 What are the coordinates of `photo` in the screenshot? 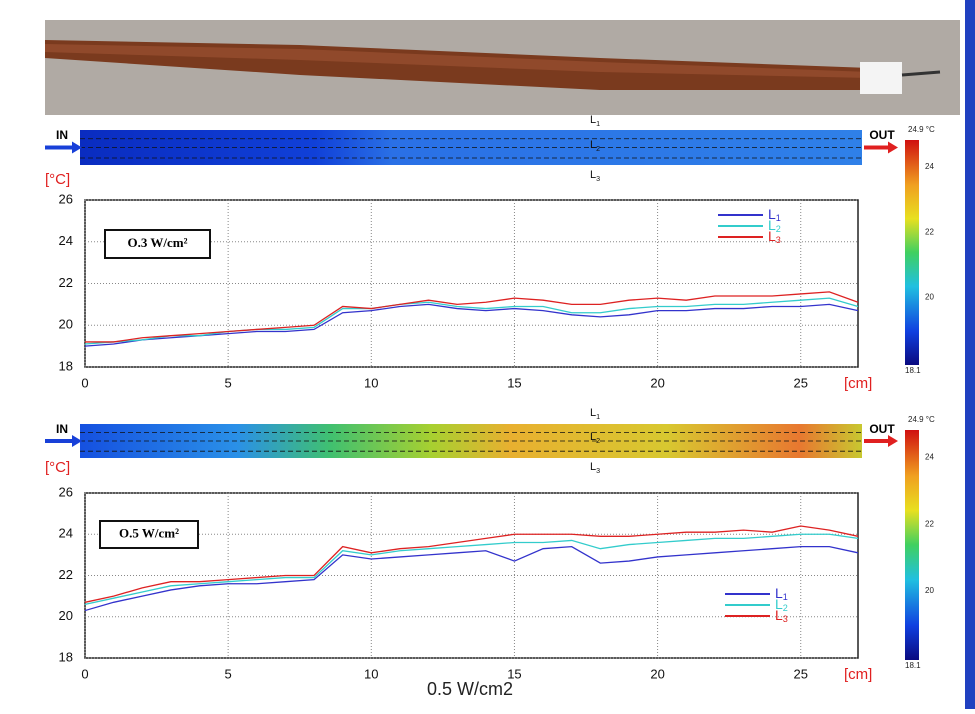 It's located at (502, 67).